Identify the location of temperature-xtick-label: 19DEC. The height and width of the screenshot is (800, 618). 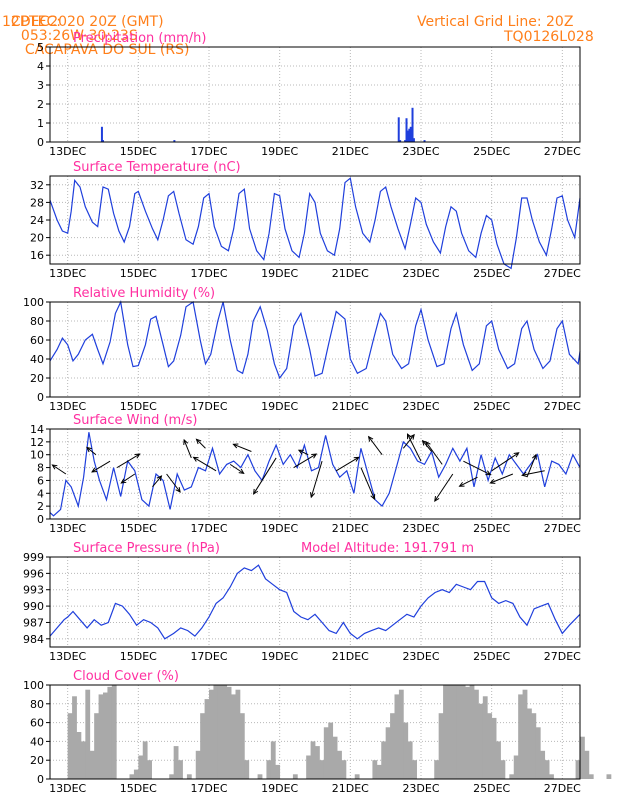
(279, 273).